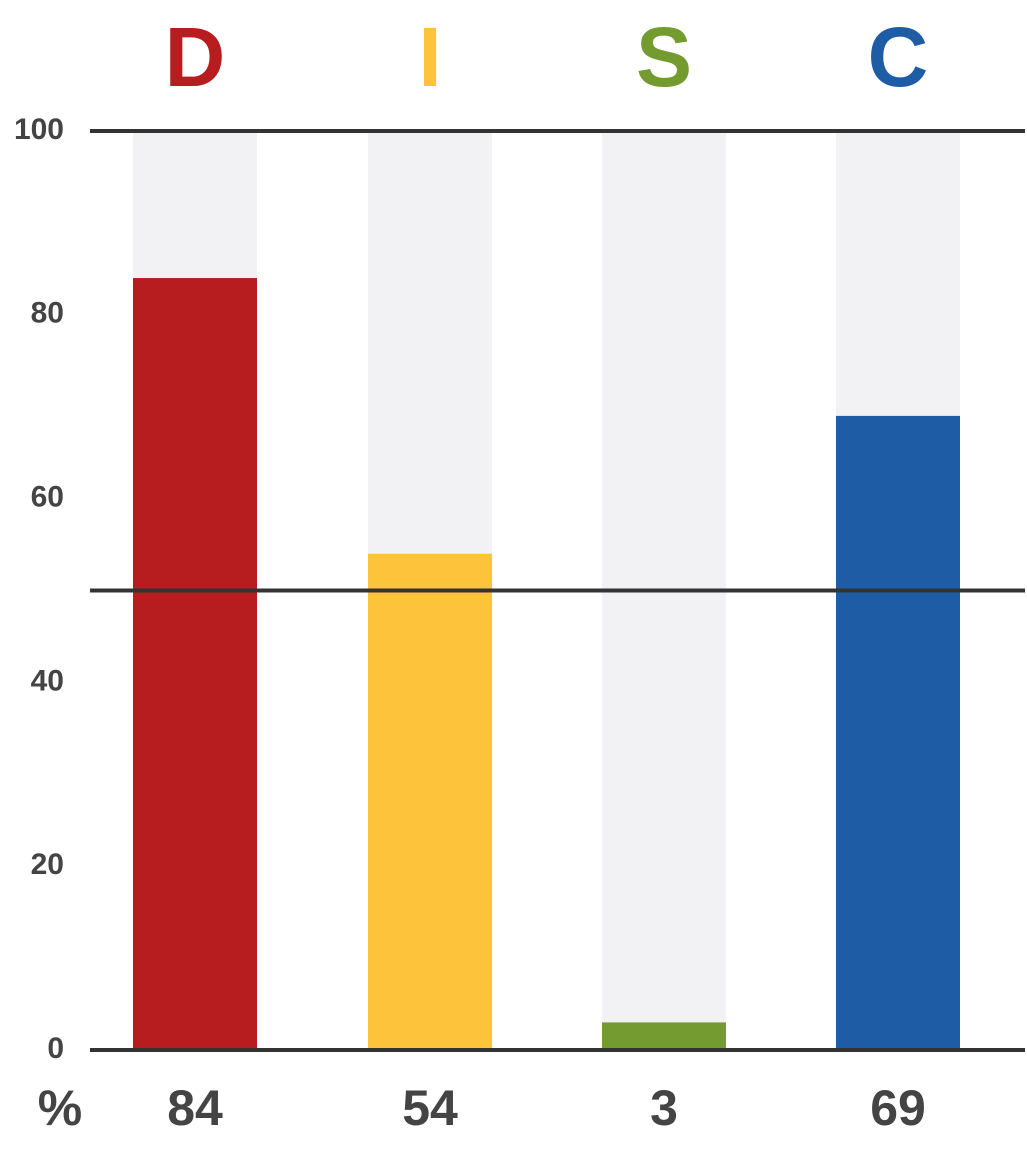 The width and height of the screenshot is (1027, 1161). Describe the element at coordinates (898, 1108) in the screenshot. I see `value-label: 69` at that location.